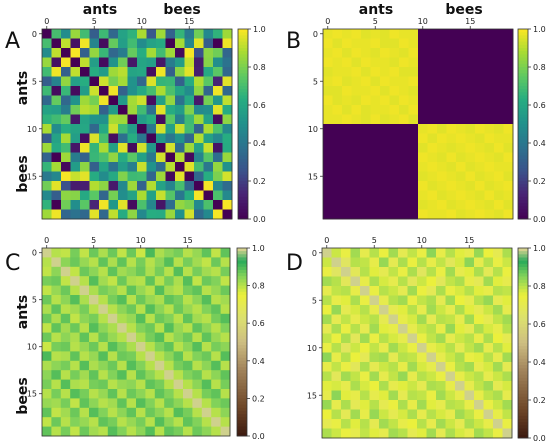 The image size is (550, 447). What do you see at coordinates (34, 81) in the screenshot?
I see `y-tick-label: 5` at bounding box center [34, 81].